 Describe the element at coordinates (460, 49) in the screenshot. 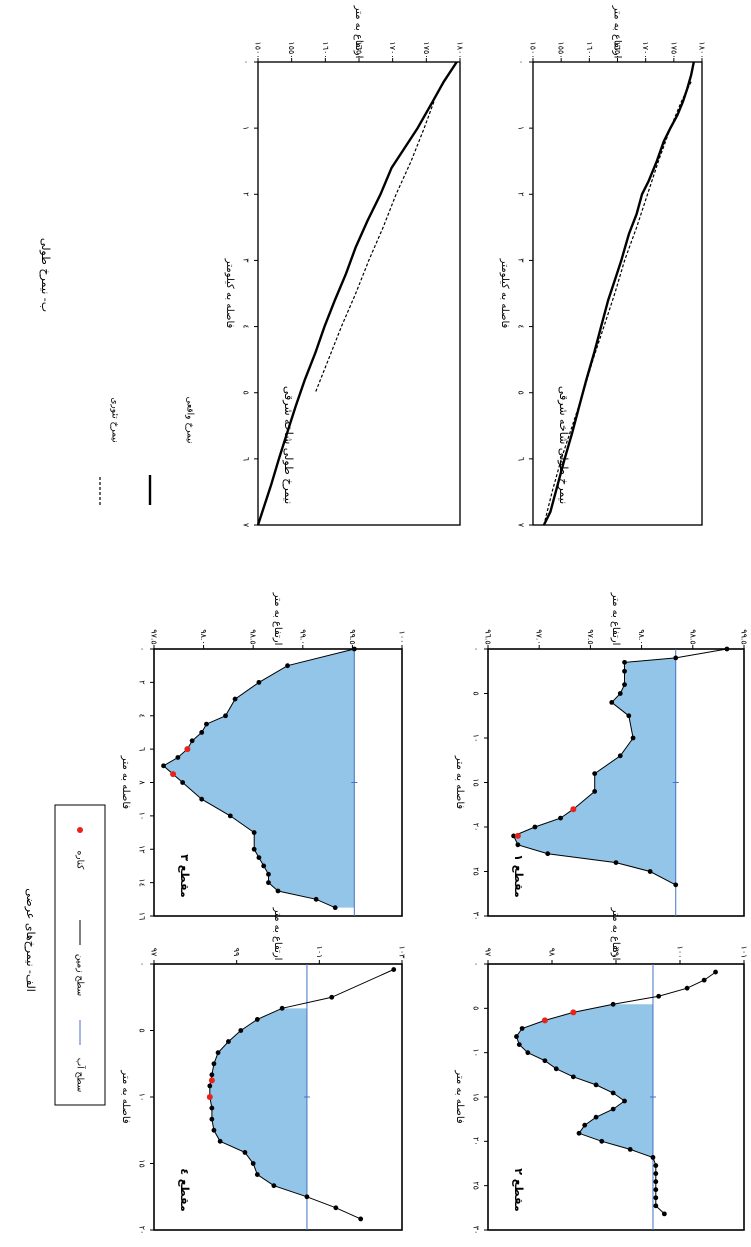

I see `value-tick-label: ١٨٠٠` at that location.